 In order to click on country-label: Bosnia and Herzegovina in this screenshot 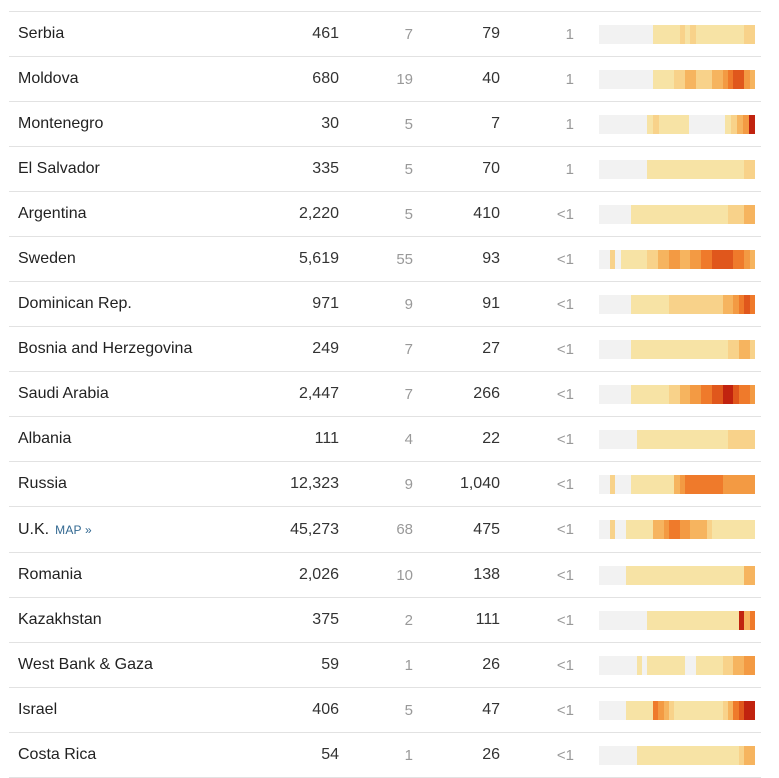, I will do `click(105, 348)`.